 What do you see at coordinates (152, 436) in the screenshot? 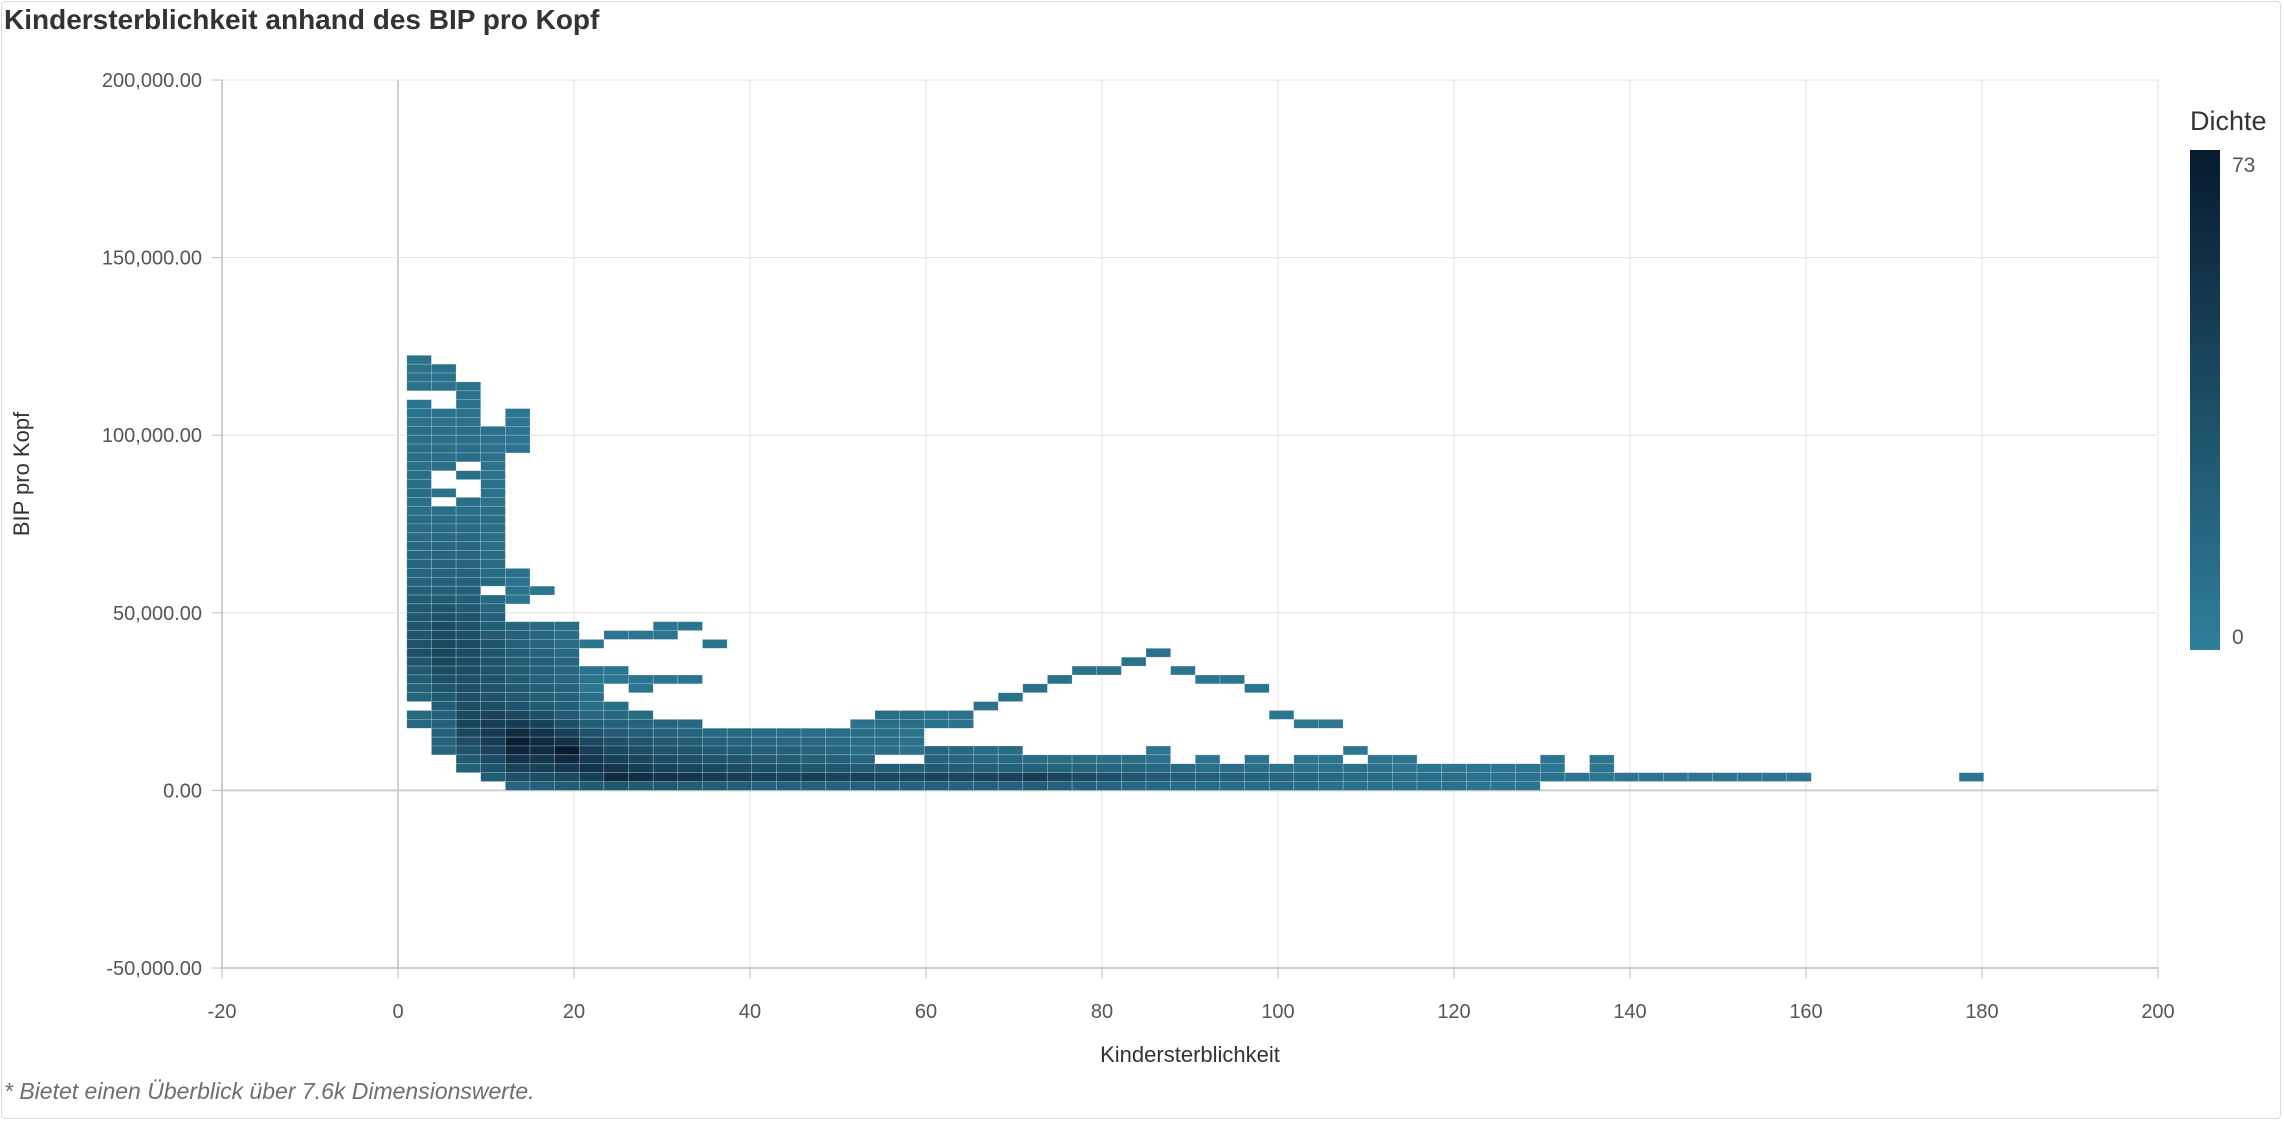
I see `y-tick-label: 100,000.00` at bounding box center [152, 436].